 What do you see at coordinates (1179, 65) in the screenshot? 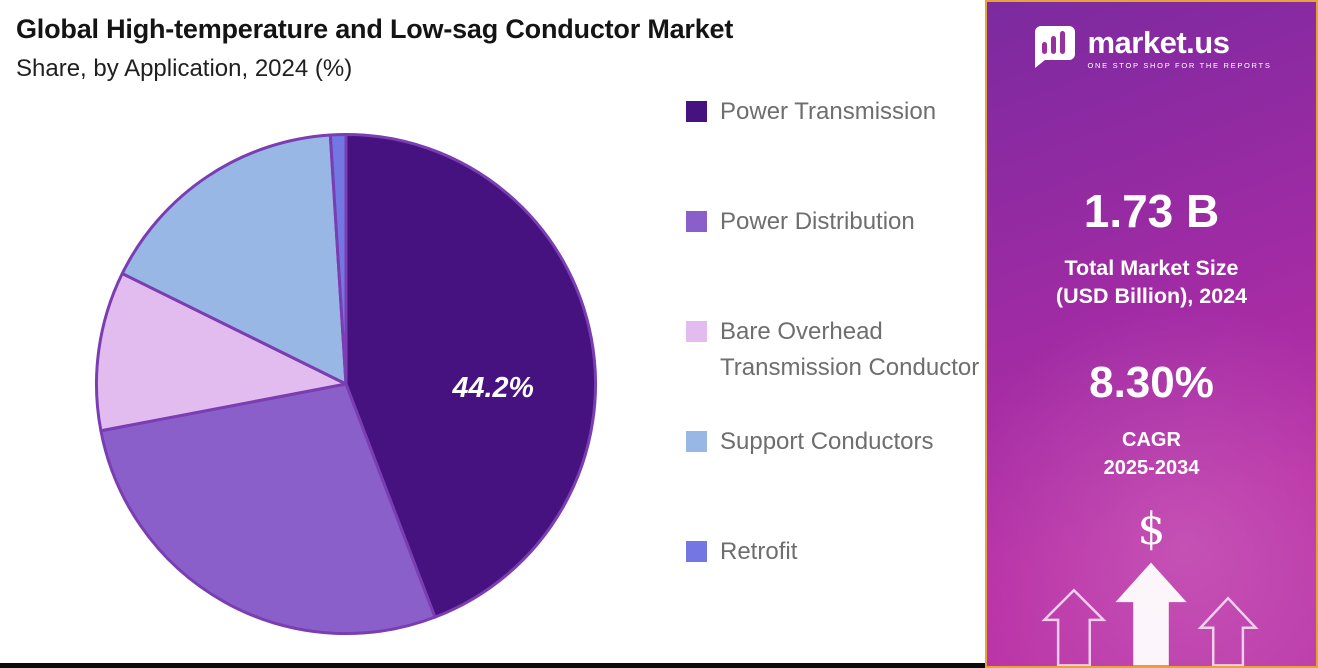
I see `brand-tagline: ONE STOP SHOP FOR THE REPORTS` at bounding box center [1179, 65].